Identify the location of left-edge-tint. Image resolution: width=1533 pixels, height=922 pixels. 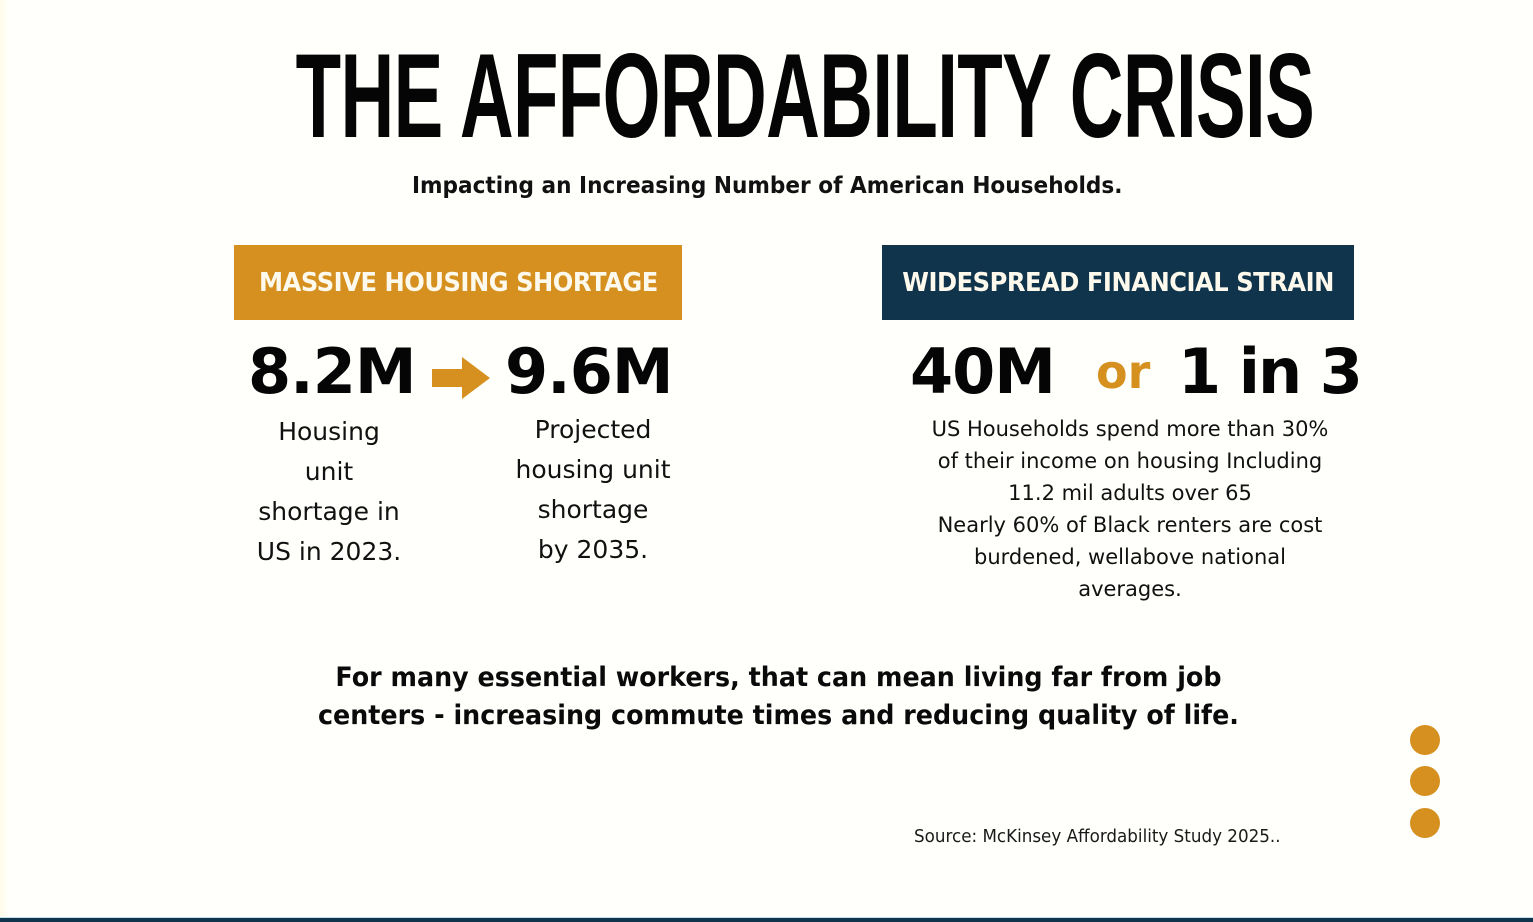
(5, 459).